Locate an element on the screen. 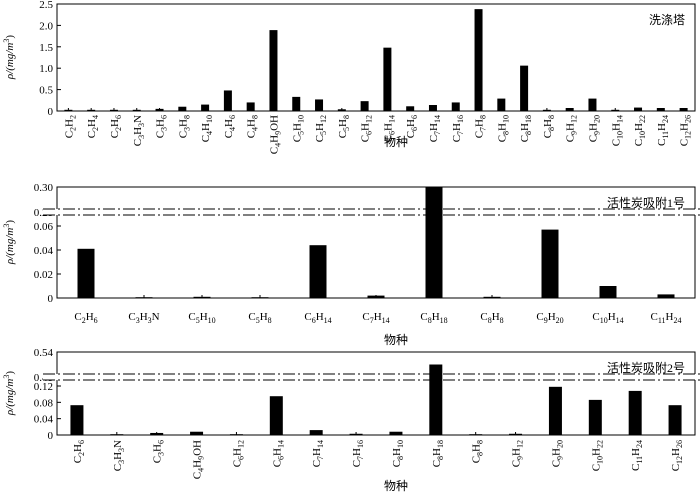  y-axis-label-sup: 3 is located at coordinates (6, 377).